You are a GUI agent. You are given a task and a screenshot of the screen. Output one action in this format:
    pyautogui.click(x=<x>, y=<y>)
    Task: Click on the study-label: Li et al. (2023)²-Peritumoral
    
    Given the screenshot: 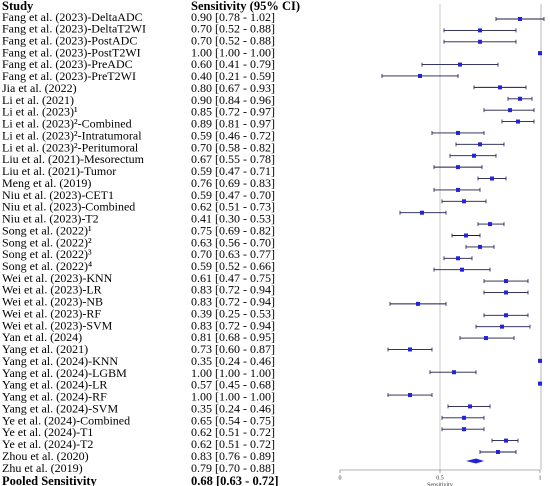 What is the action you would take?
    pyautogui.click(x=70, y=147)
    